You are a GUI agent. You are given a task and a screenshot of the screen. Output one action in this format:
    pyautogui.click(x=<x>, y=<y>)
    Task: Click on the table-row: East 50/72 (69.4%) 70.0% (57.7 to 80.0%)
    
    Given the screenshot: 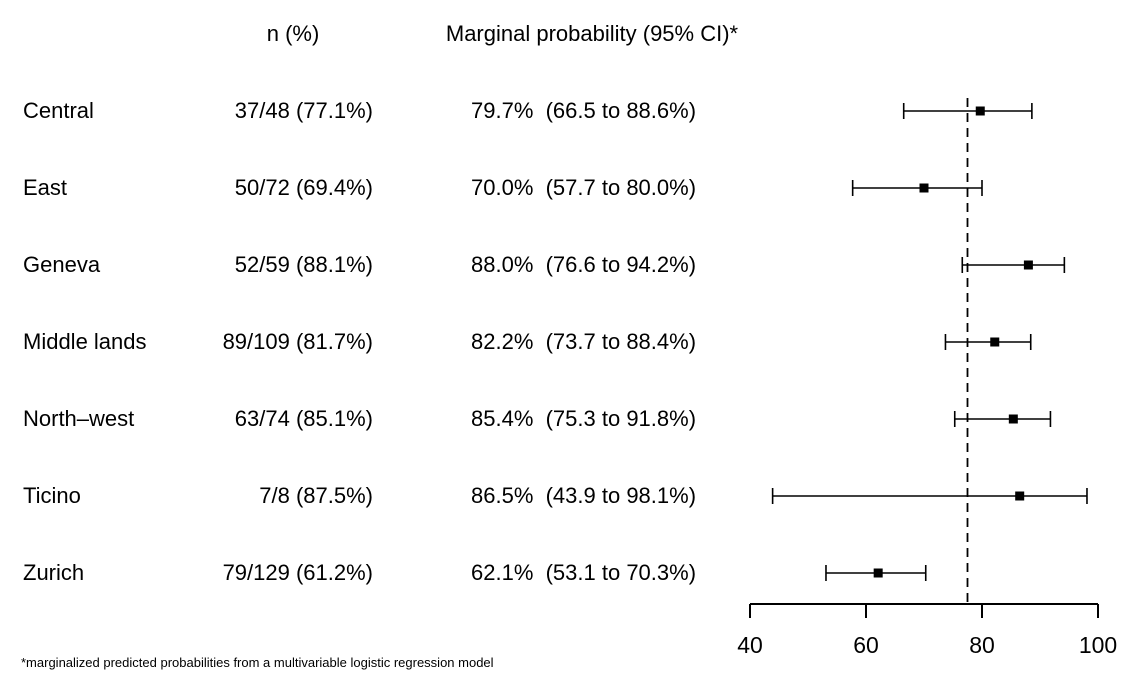 What is the action you would take?
    pyautogui.click(x=380, y=188)
    